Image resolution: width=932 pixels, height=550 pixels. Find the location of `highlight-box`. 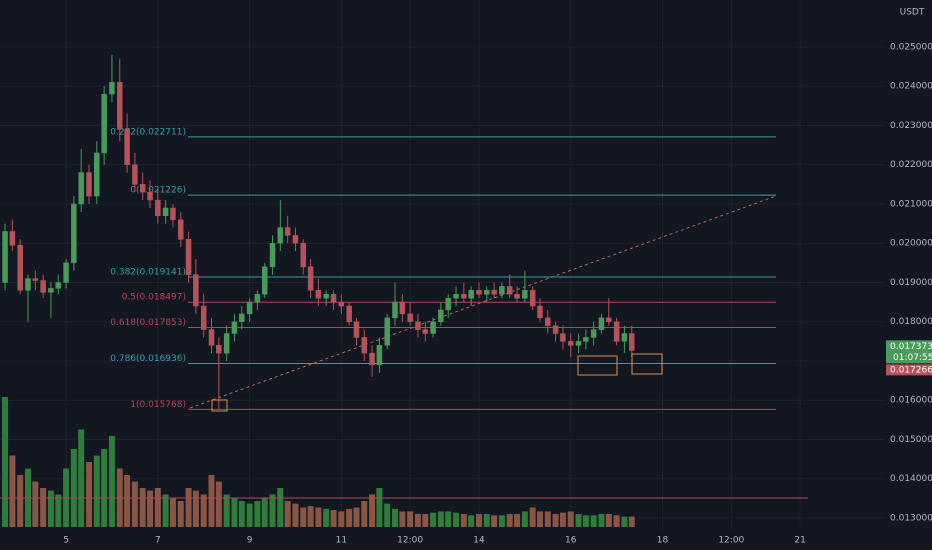

highlight-box is located at coordinates (219, 405).